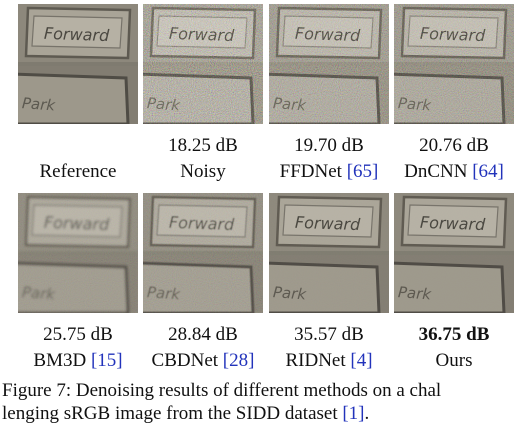 The image size is (519, 430). I want to click on result-cell: Forward Park 20.76 dB DnCNN [64], so click(454, 98).